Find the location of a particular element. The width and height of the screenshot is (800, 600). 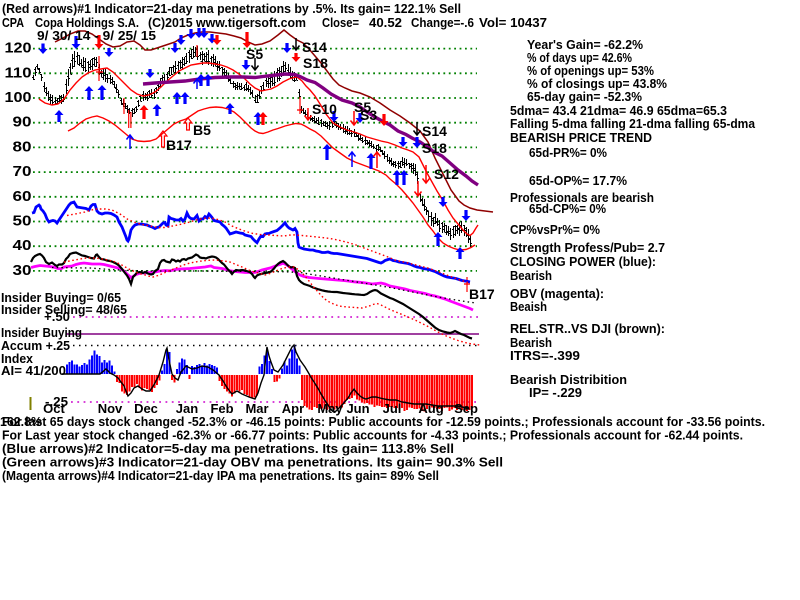

svg-text: 40.52 is located at coordinates (385, 22).